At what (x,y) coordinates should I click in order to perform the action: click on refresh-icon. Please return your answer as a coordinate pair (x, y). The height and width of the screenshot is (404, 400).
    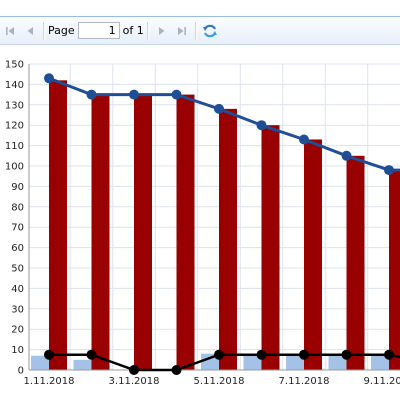
    Looking at the image, I should click on (209, 30).